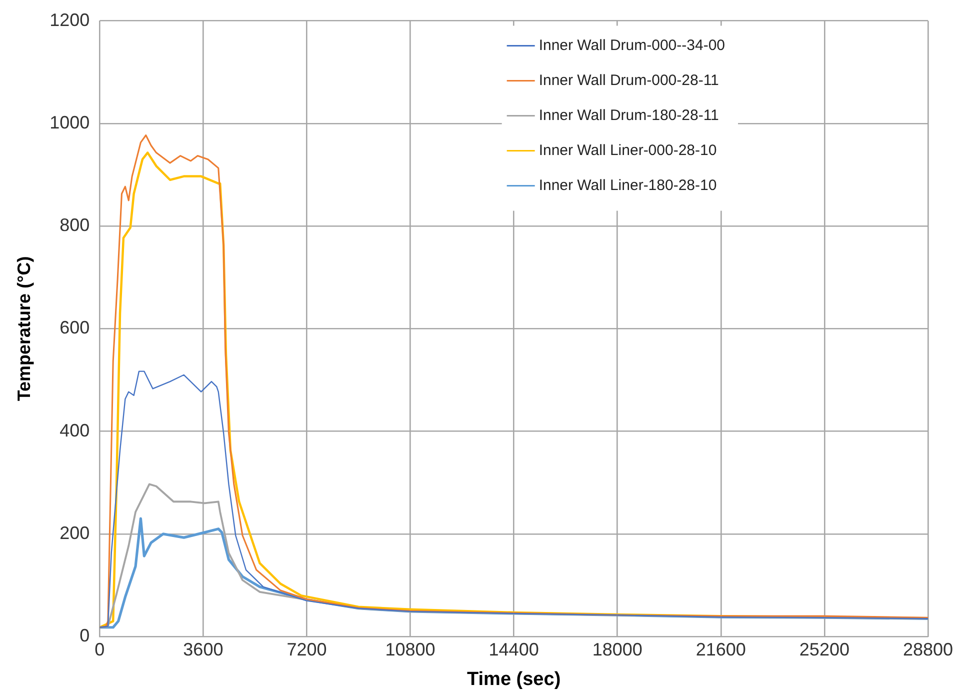  What do you see at coordinates (70, 20) in the screenshot?
I see `y-tick-label: 1200` at bounding box center [70, 20].